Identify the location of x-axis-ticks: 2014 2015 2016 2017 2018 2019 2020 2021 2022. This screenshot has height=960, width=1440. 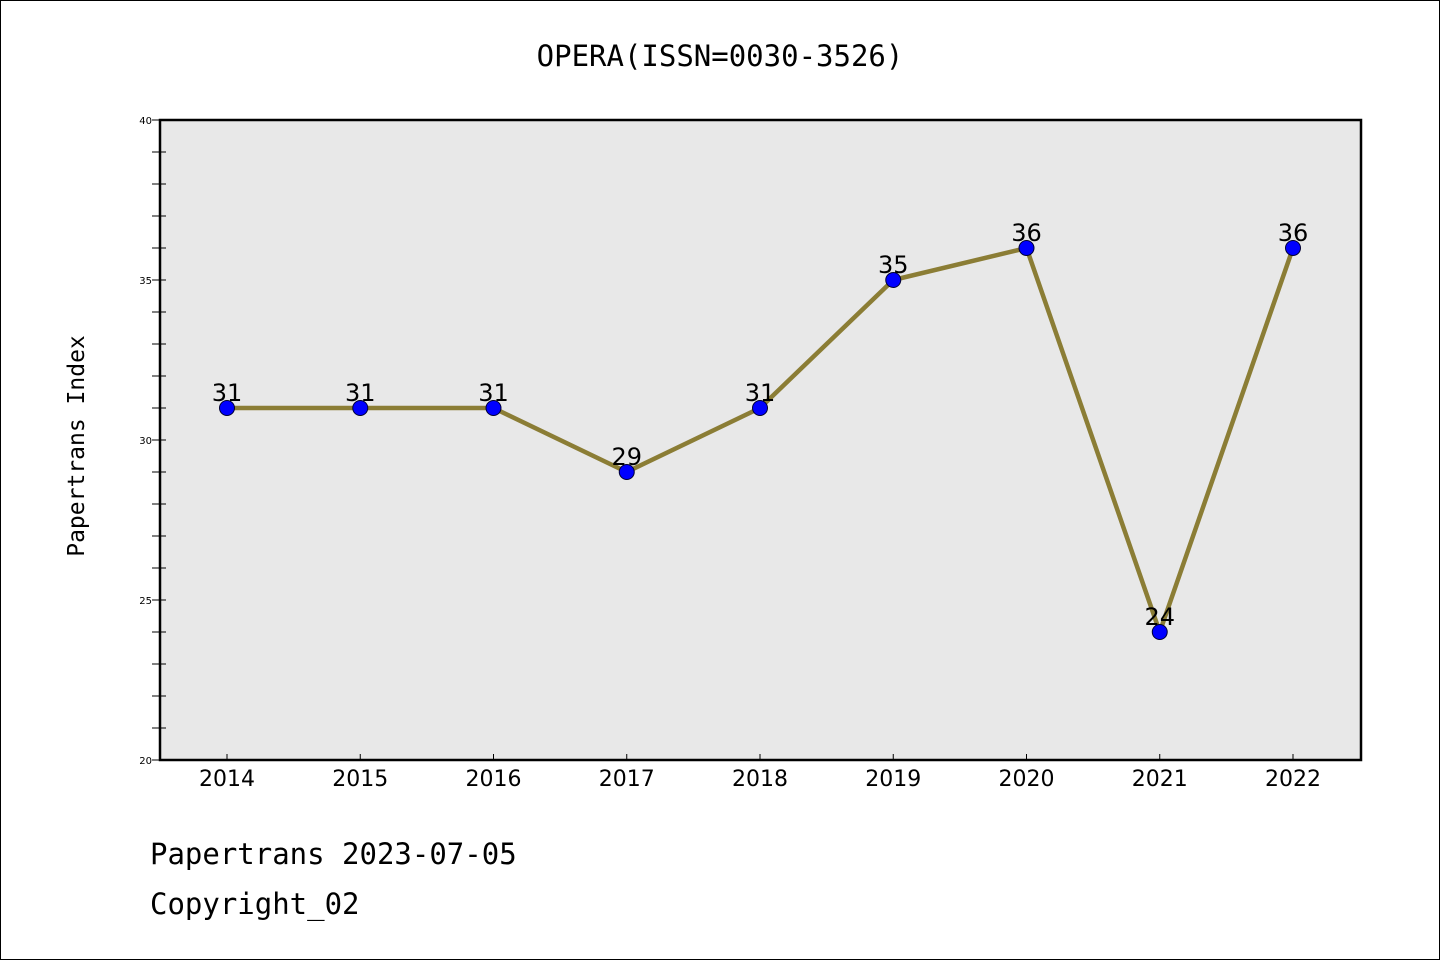
(760, 773).